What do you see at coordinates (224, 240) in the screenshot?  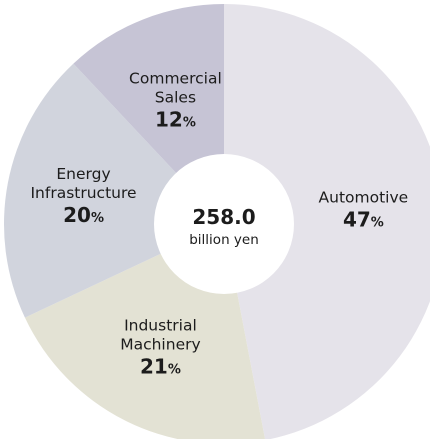 I see `center-total-unit: billion yen` at bounding box center [224, 240].